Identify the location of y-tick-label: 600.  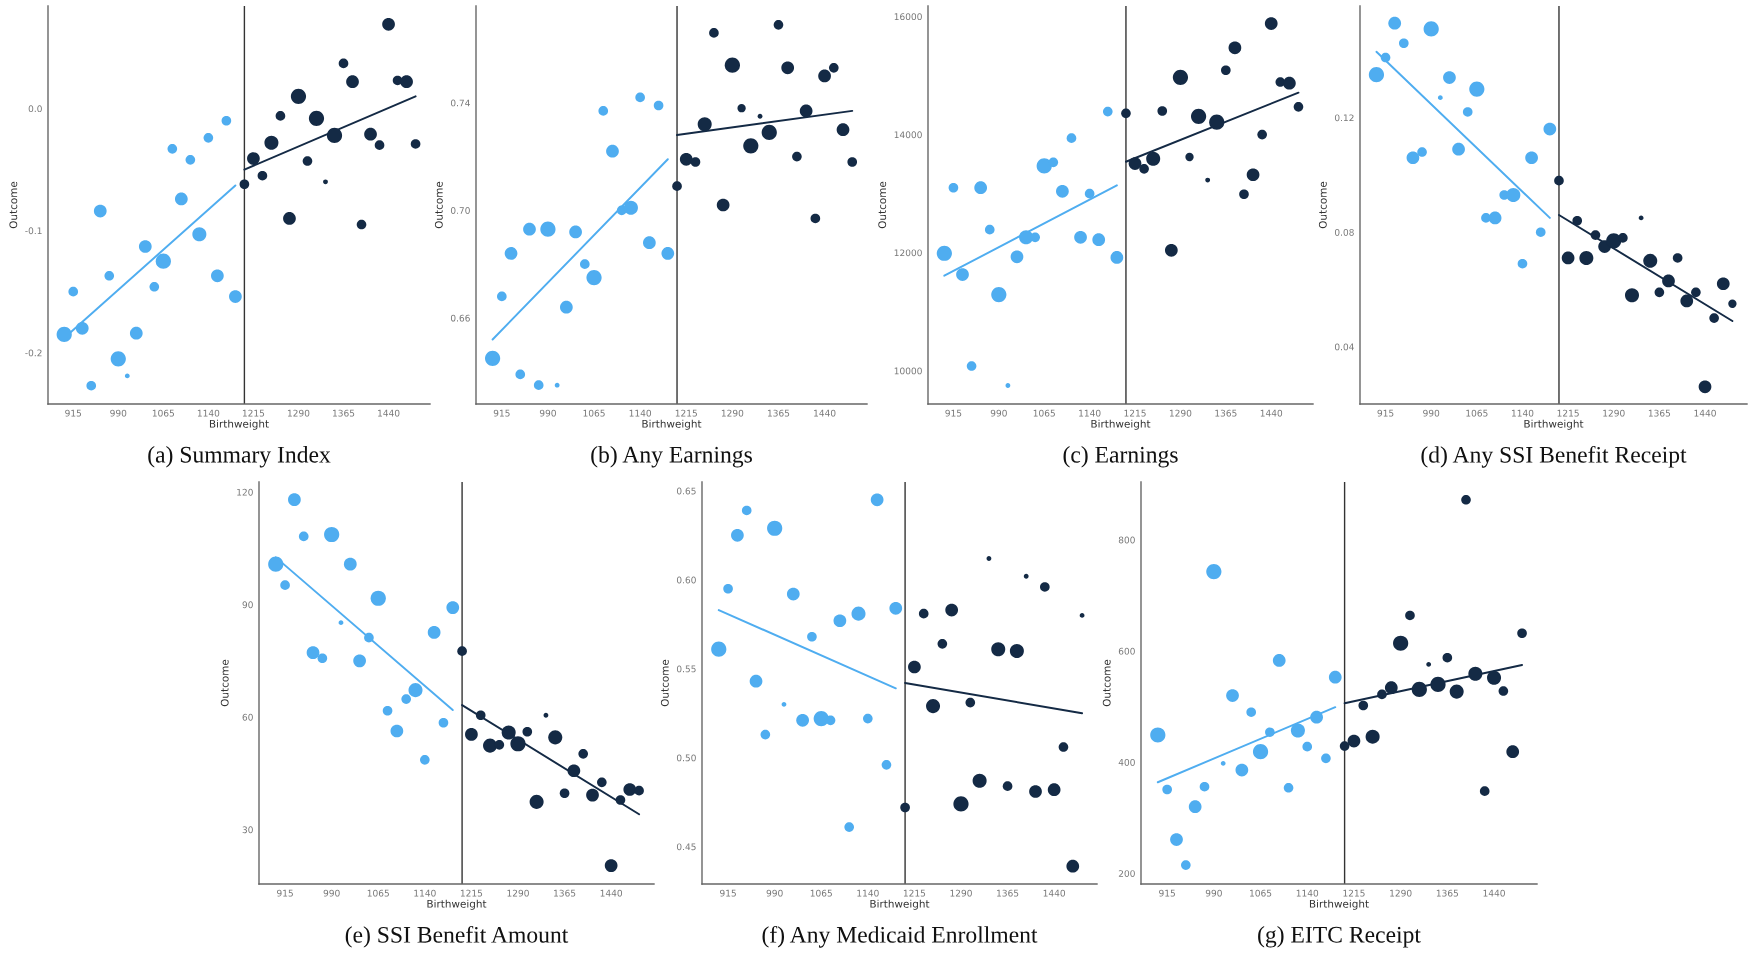
(1126, 651).